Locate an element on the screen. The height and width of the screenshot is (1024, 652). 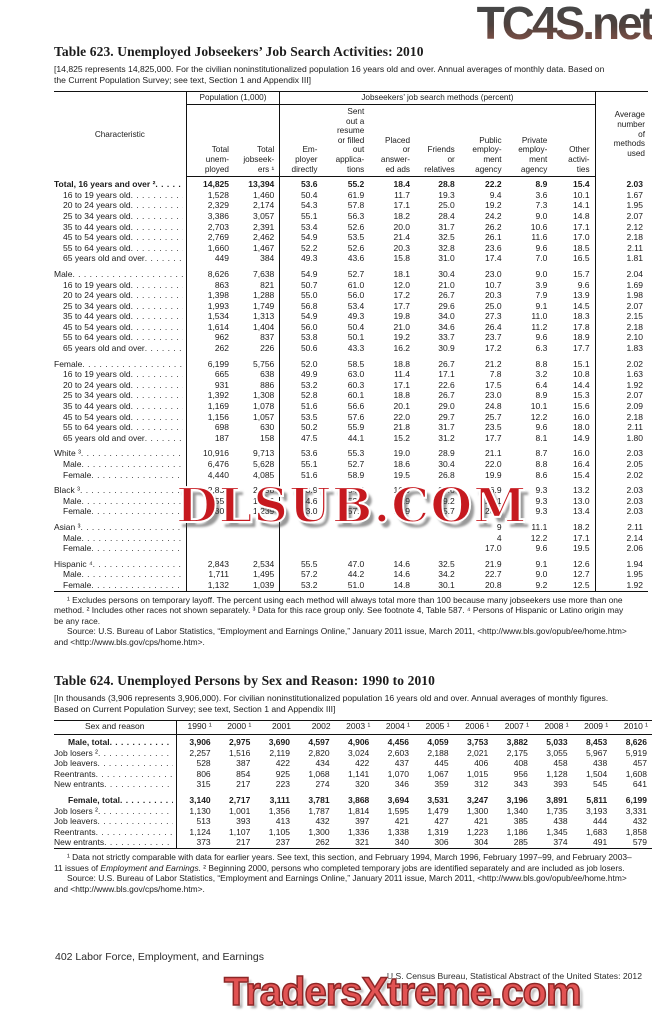
cell: 2.15 is located at coordinates (634, 316).